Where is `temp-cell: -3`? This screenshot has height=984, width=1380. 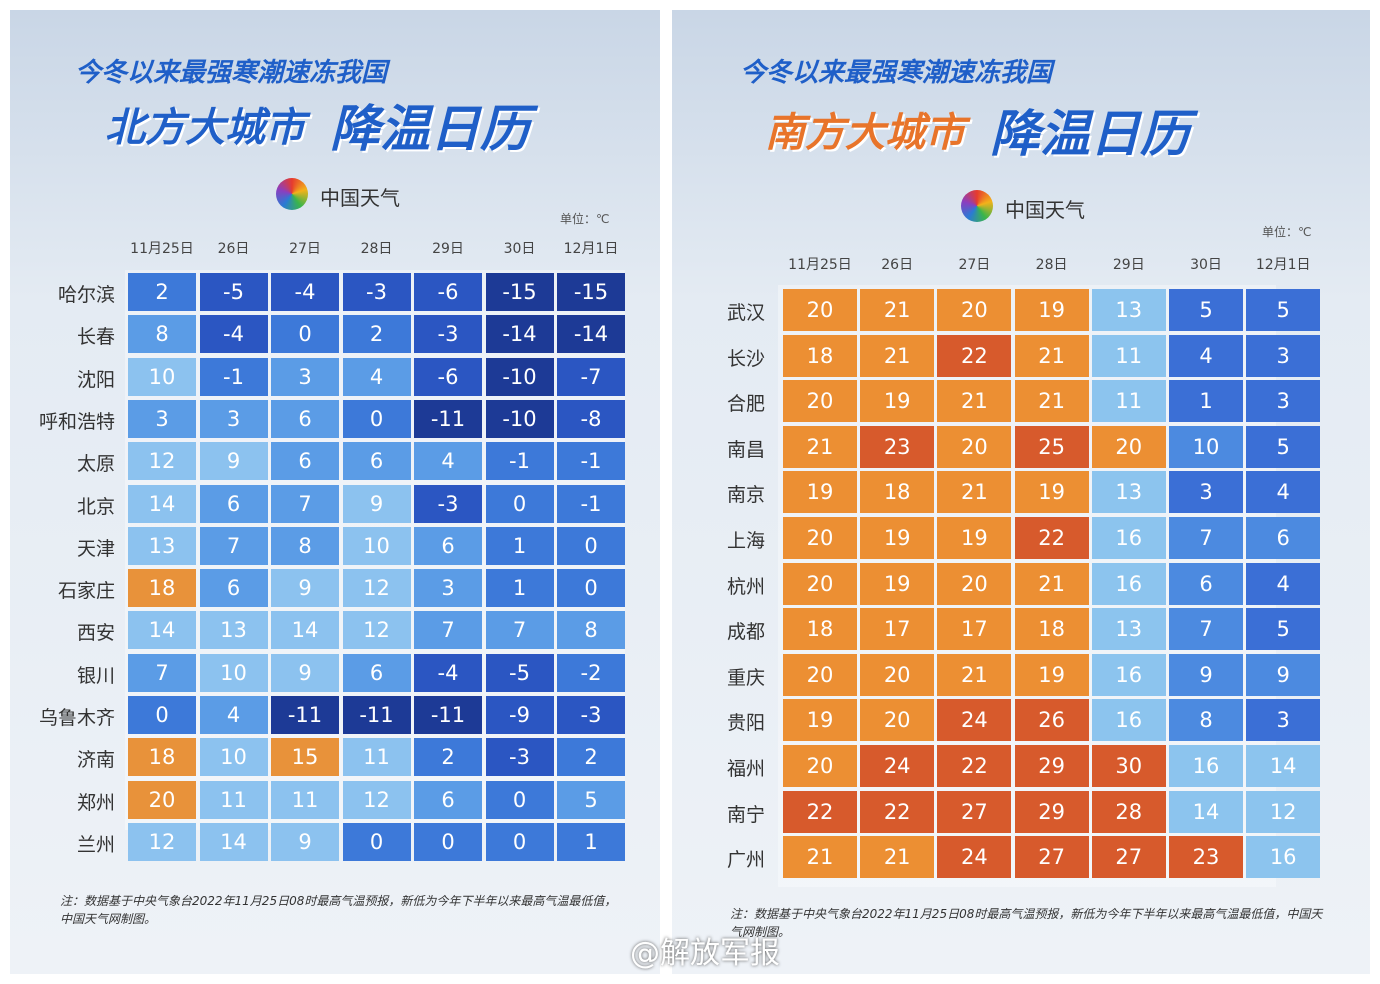
temp-cell: -3 is located at coordinates (448, 503).